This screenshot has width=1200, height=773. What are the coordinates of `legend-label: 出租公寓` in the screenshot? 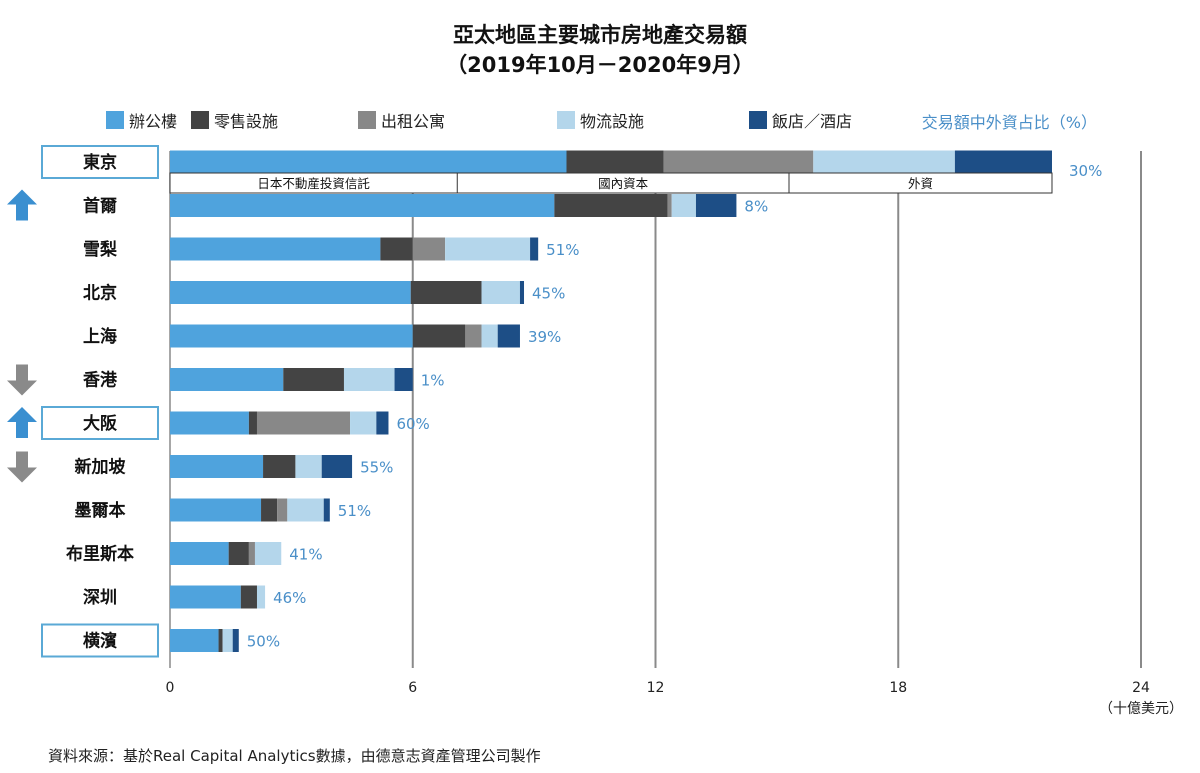 It's located at (413, 121).